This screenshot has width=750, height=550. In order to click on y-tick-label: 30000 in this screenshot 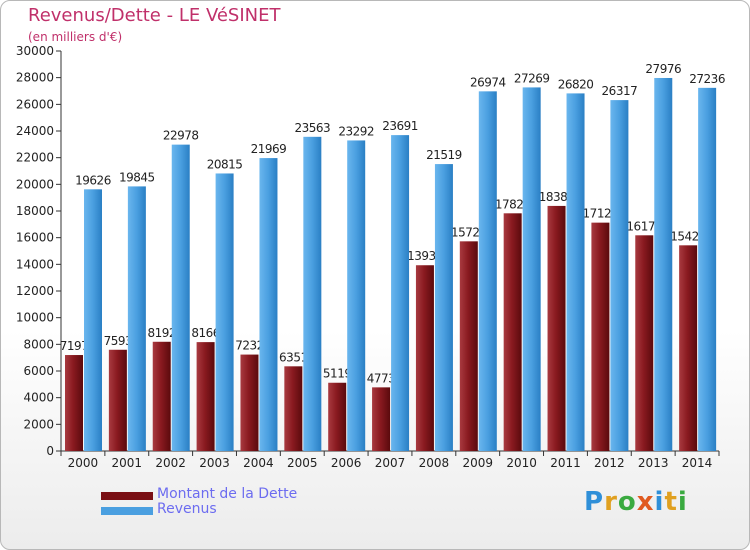, I will do `click(35, 51)`.